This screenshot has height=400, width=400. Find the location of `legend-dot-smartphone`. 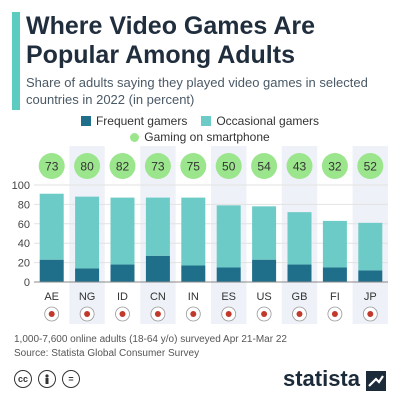

legend-dot-smartphone is located at coordinates (135, 137).